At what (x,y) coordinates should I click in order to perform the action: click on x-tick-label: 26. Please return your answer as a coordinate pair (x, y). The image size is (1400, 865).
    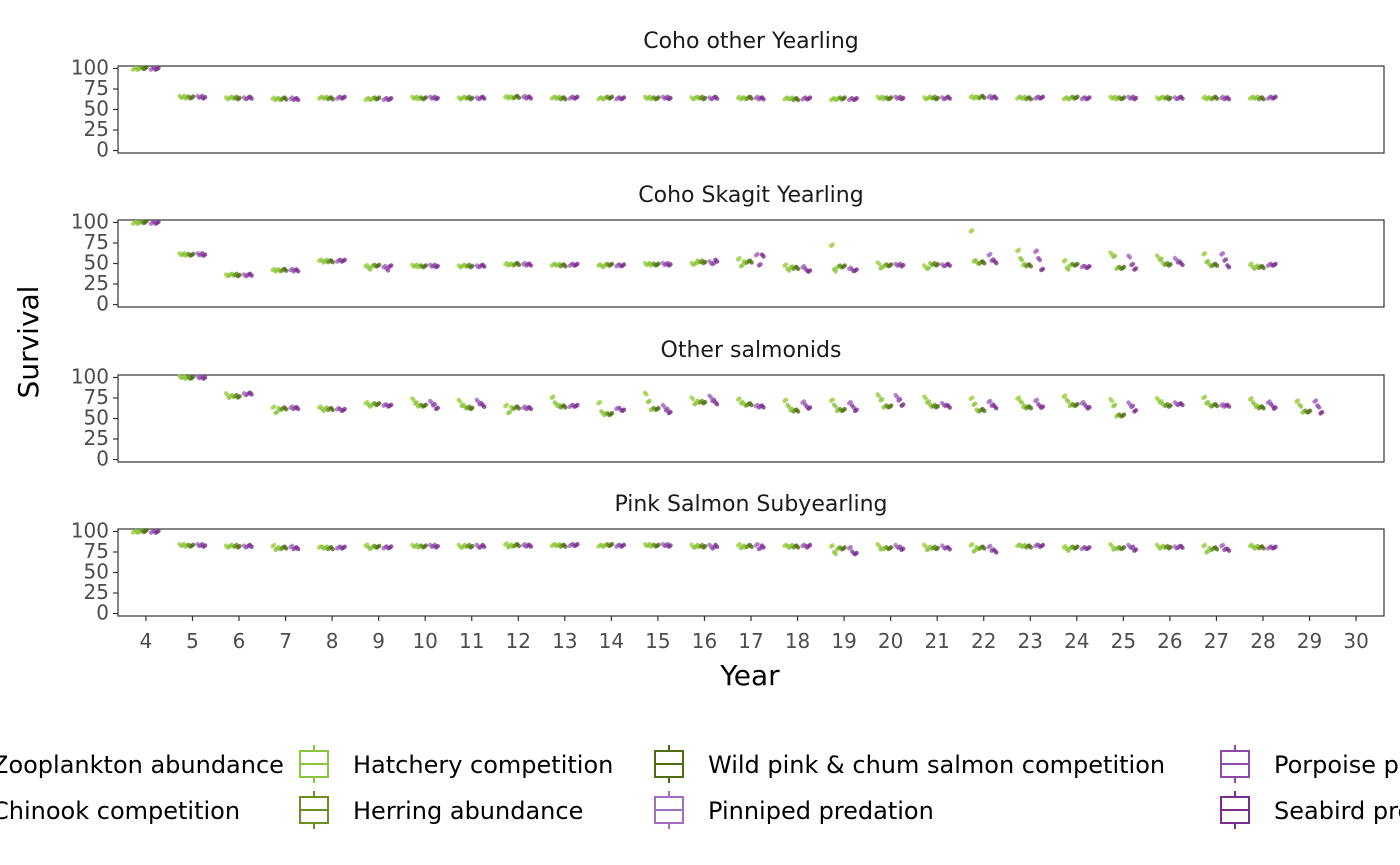
    Looking at the image, I should click on (1169, 641).